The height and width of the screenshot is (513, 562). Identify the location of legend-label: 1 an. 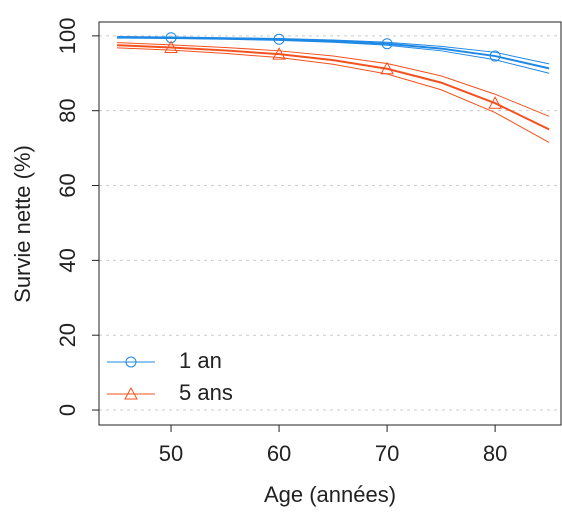
(200, 360).